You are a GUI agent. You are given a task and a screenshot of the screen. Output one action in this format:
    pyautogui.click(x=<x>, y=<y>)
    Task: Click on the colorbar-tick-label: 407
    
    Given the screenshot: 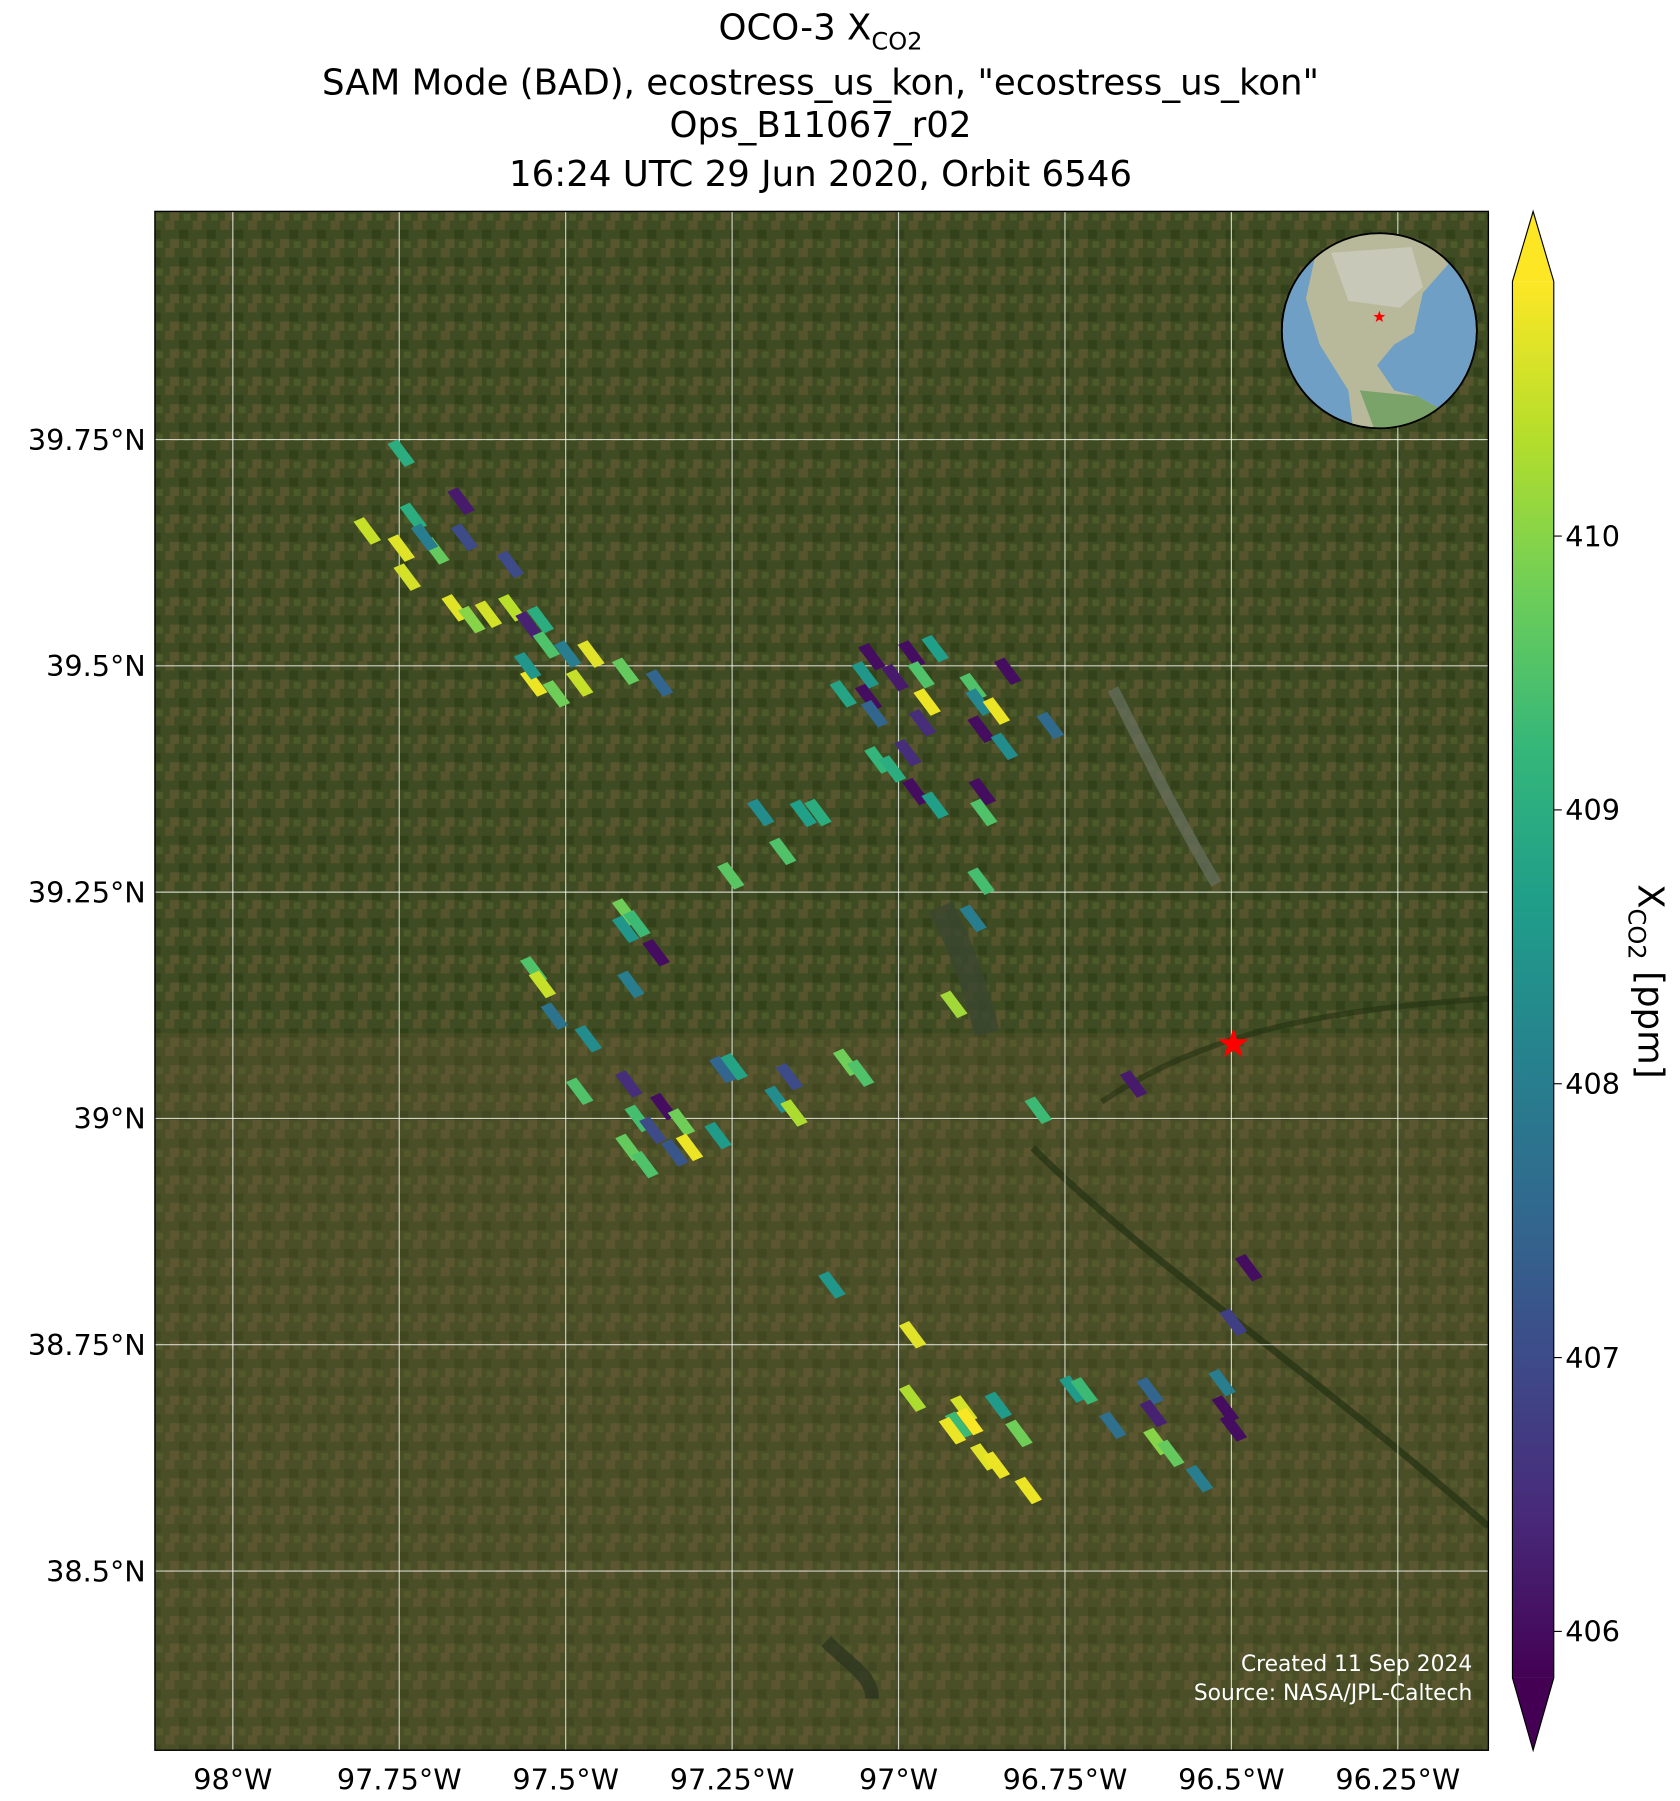 What is the action you would take?
    pyautogui.click(x=1592, y=1358)
    